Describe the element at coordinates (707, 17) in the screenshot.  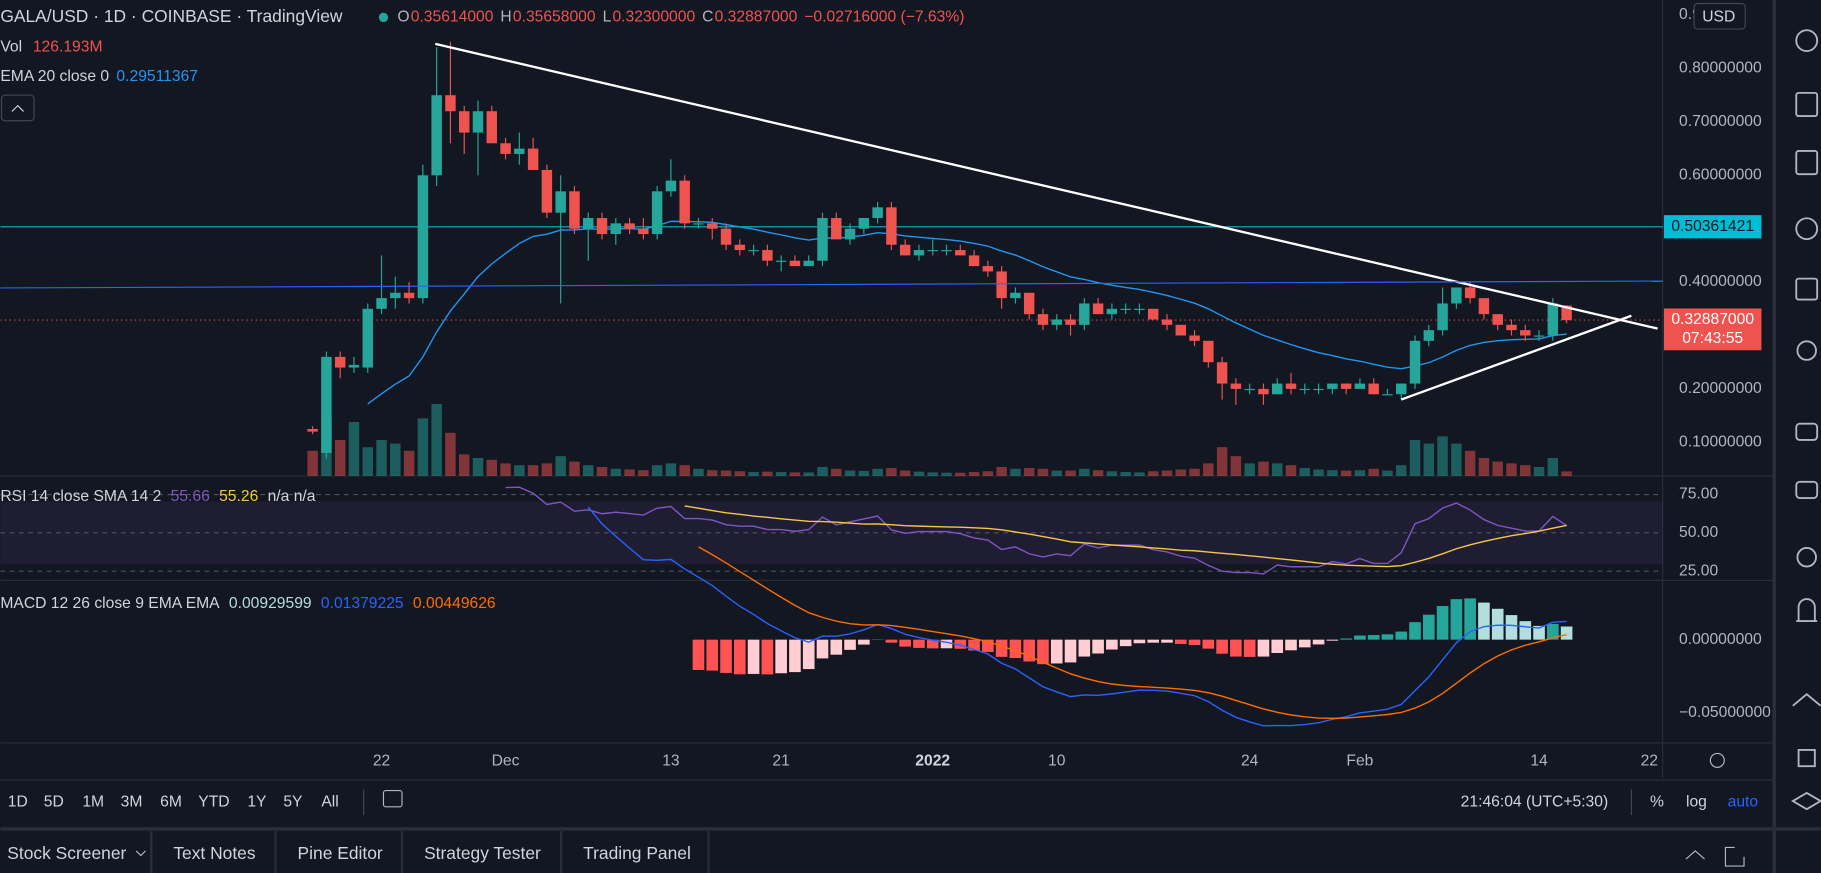
I see `ohlc-key: C` at that location.